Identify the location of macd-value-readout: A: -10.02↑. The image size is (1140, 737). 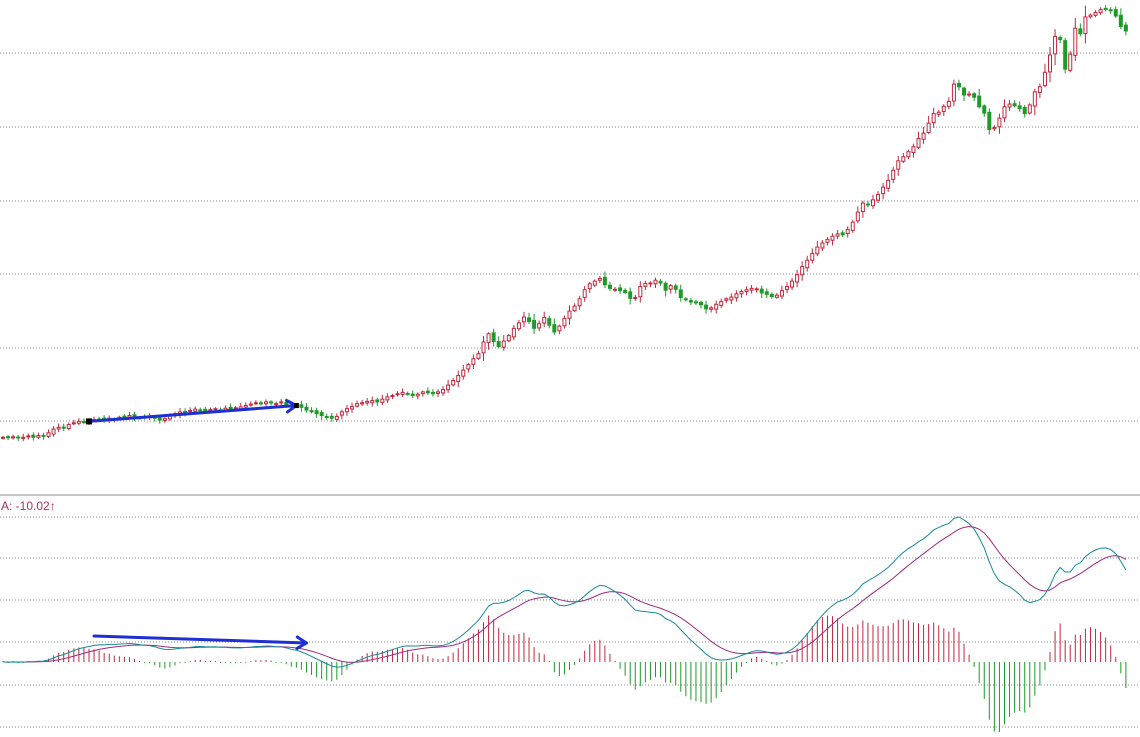
(28, 506).